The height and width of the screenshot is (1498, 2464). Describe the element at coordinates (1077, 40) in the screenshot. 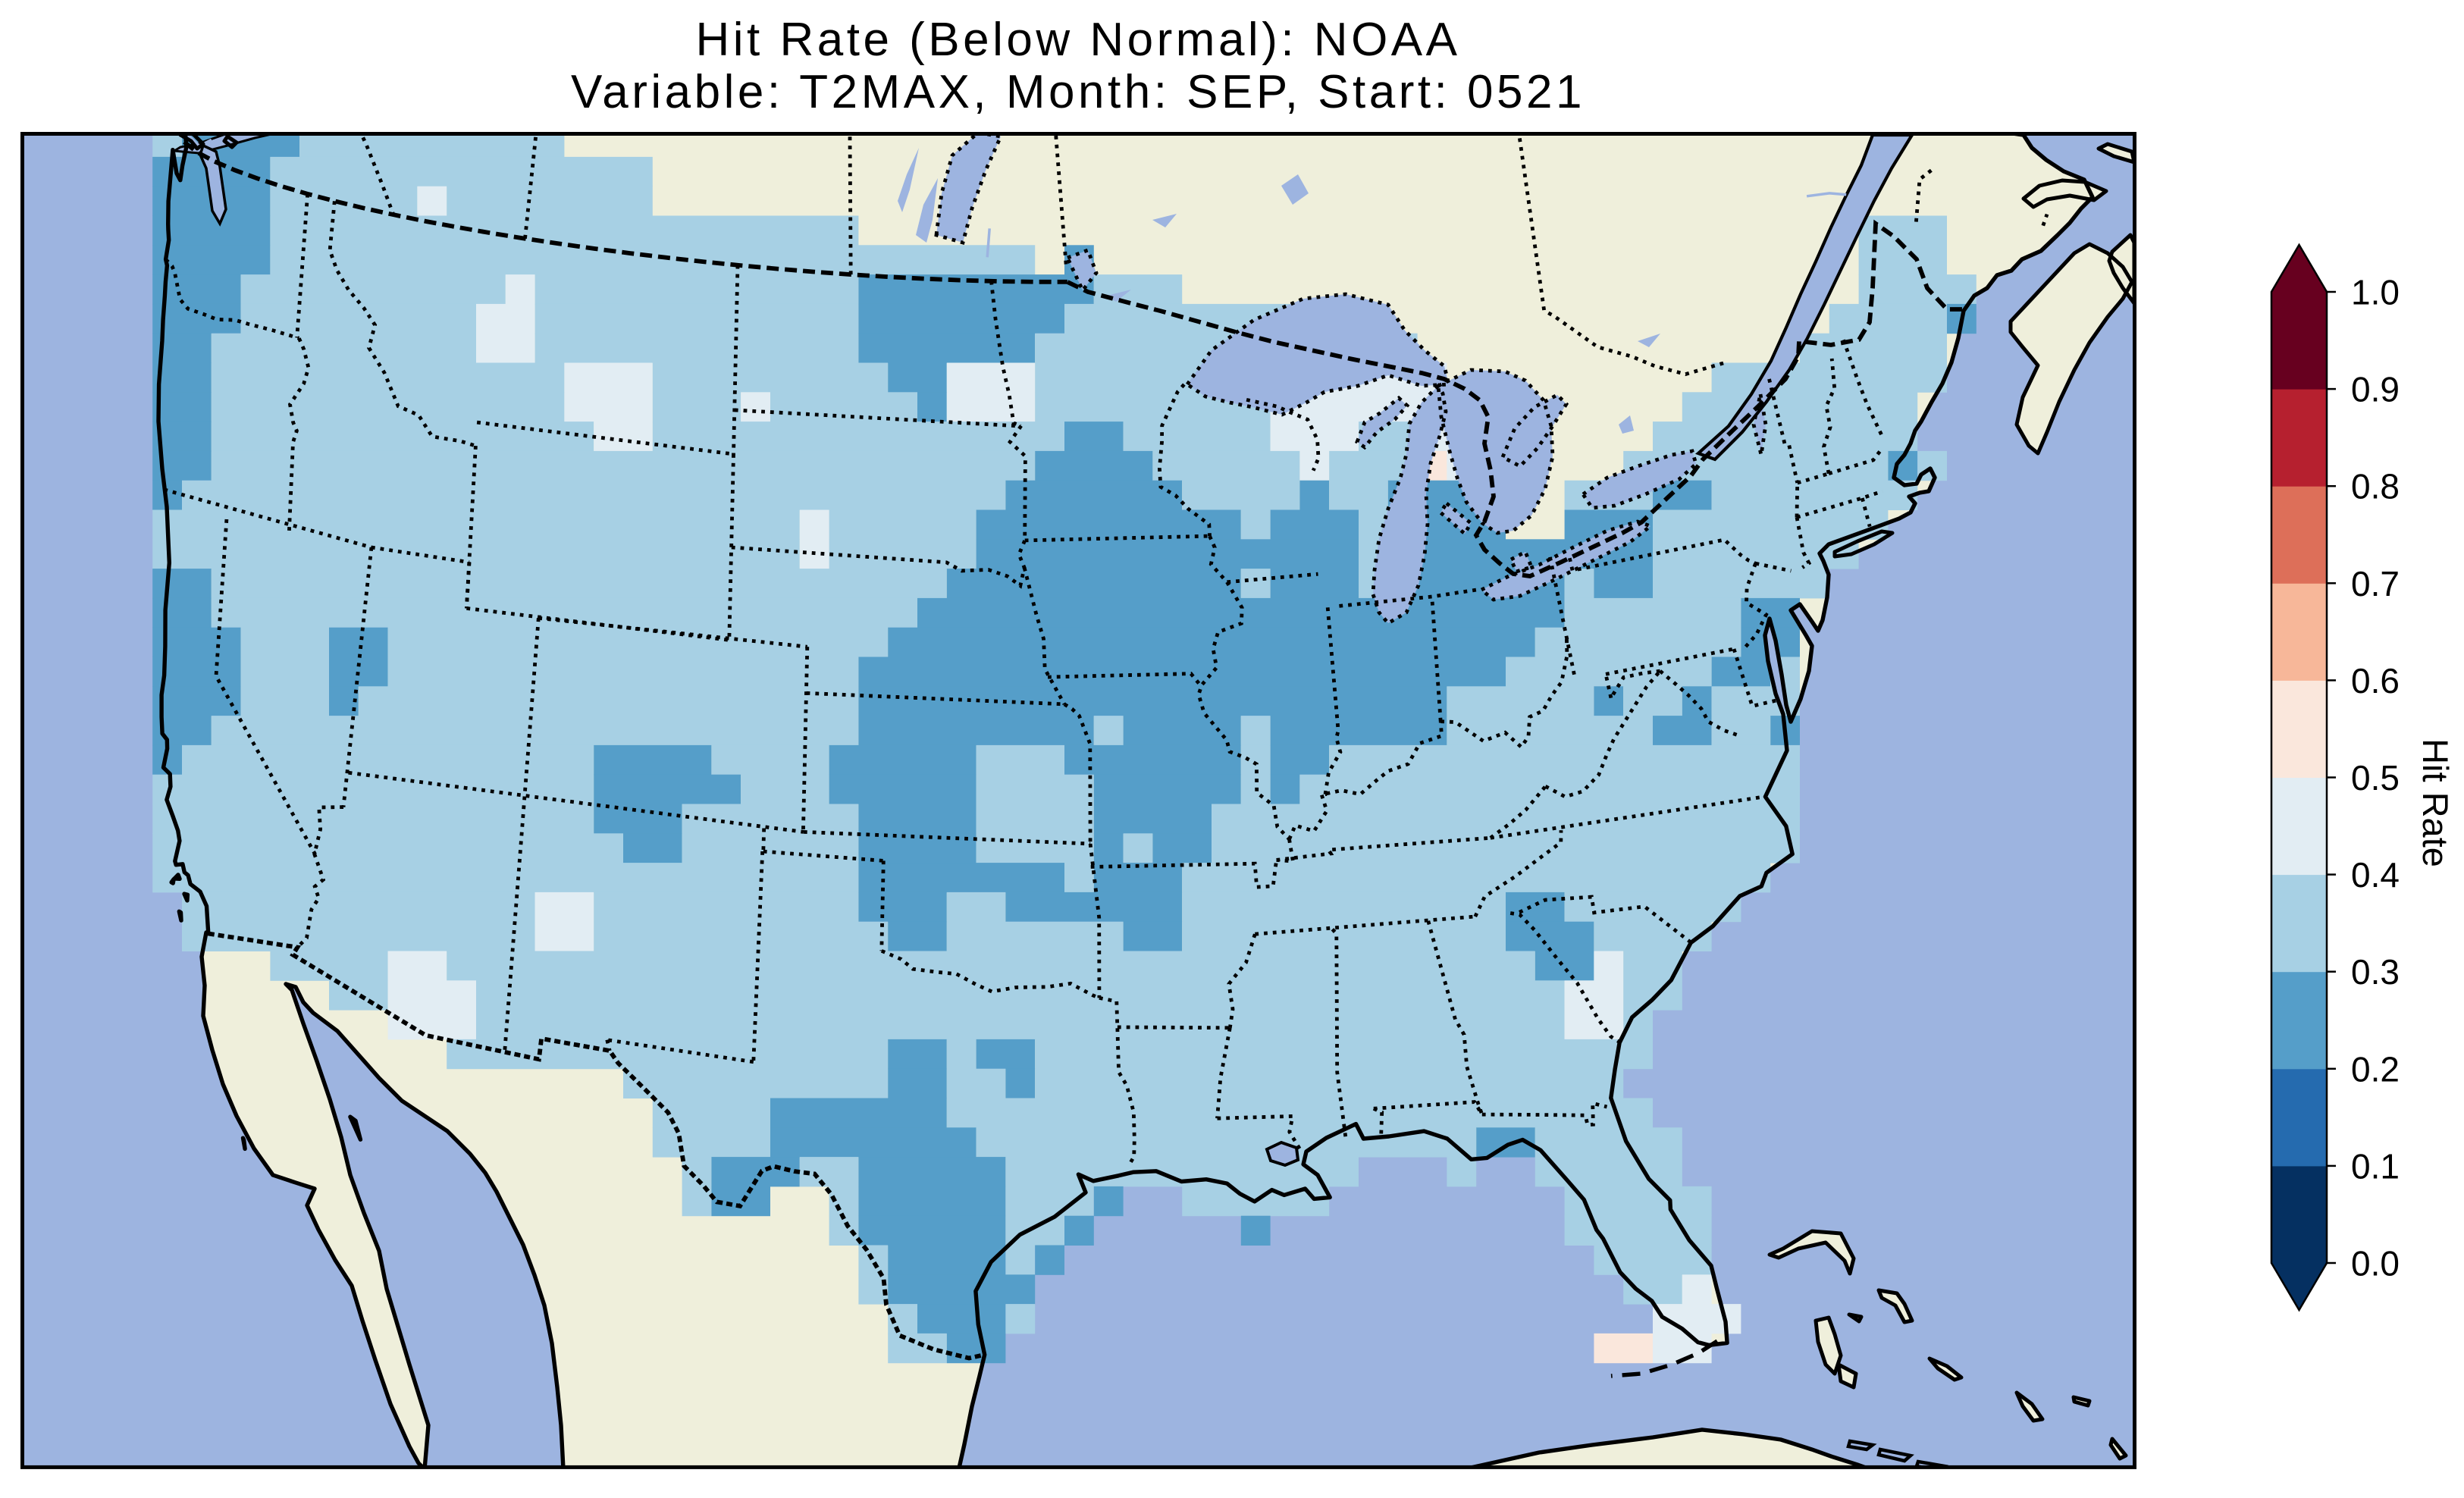

I see `svg-text: Hit Rate (Below Normal): NOAA` at that location.